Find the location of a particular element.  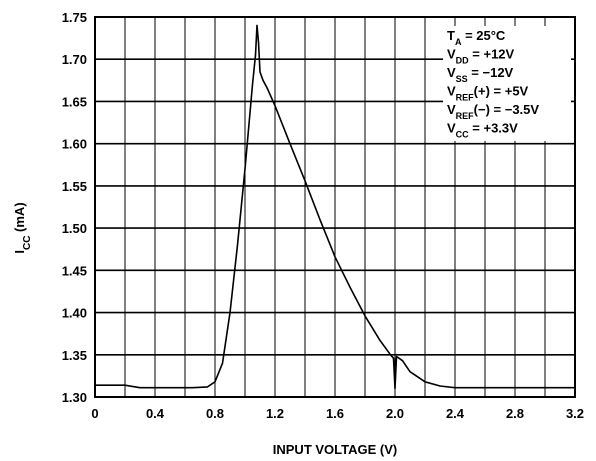

condition-line: TA = 25°C is located at coordinates (476, 37).